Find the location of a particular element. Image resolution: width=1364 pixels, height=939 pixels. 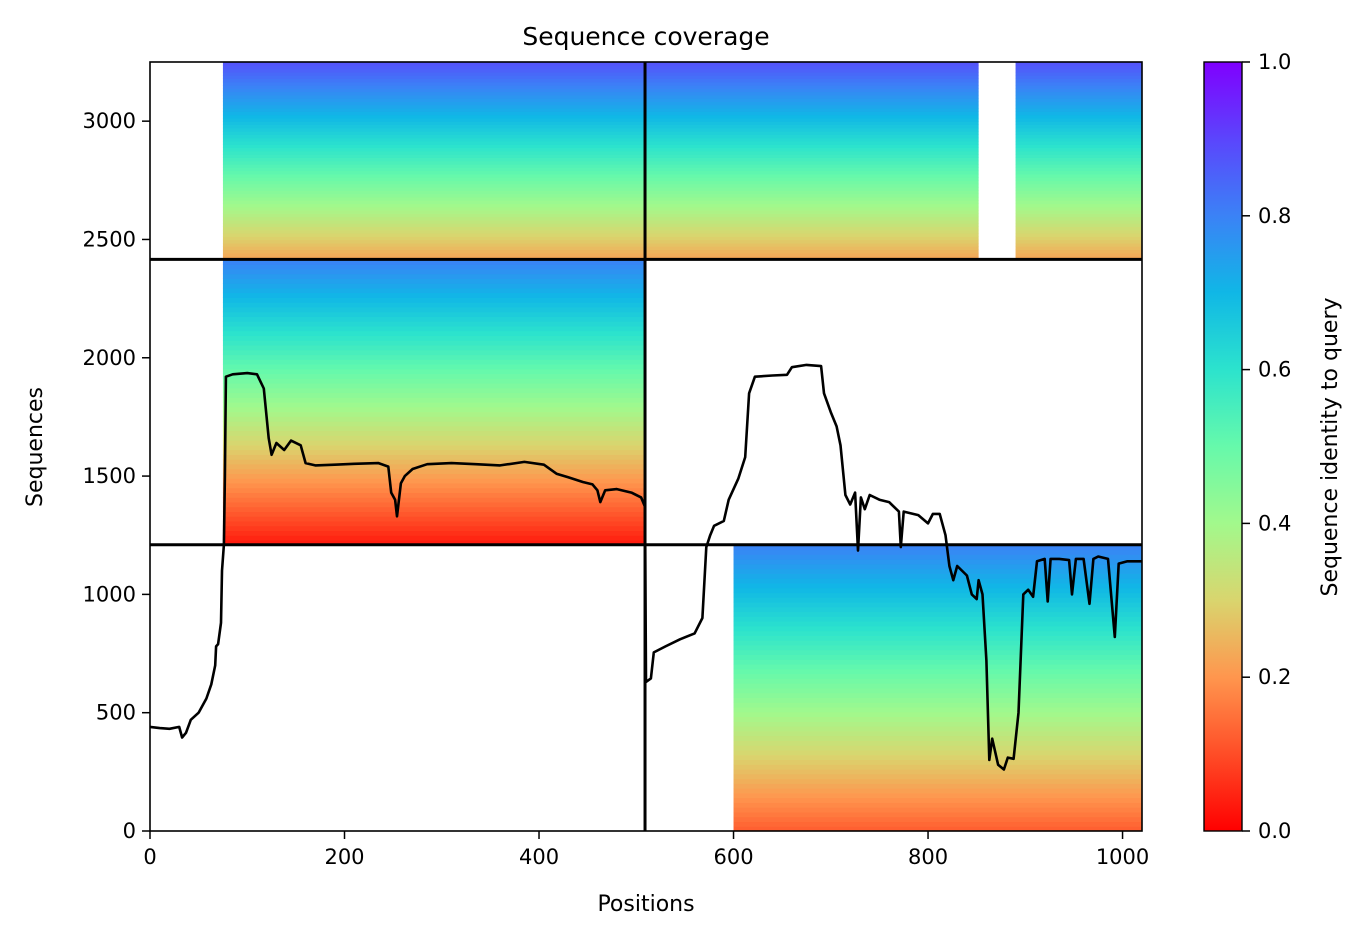

y-tick-label: 0 is located at coordinates (129, 831).